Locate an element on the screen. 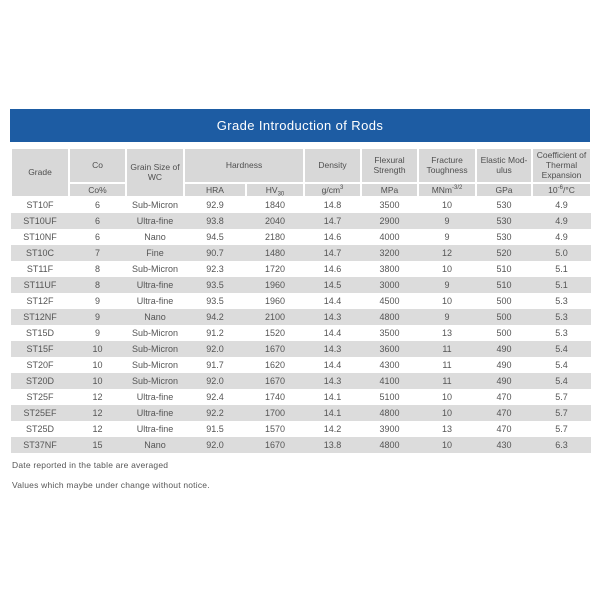  cell-flexural-strength: 4000 is located at coordinates (389, 236).